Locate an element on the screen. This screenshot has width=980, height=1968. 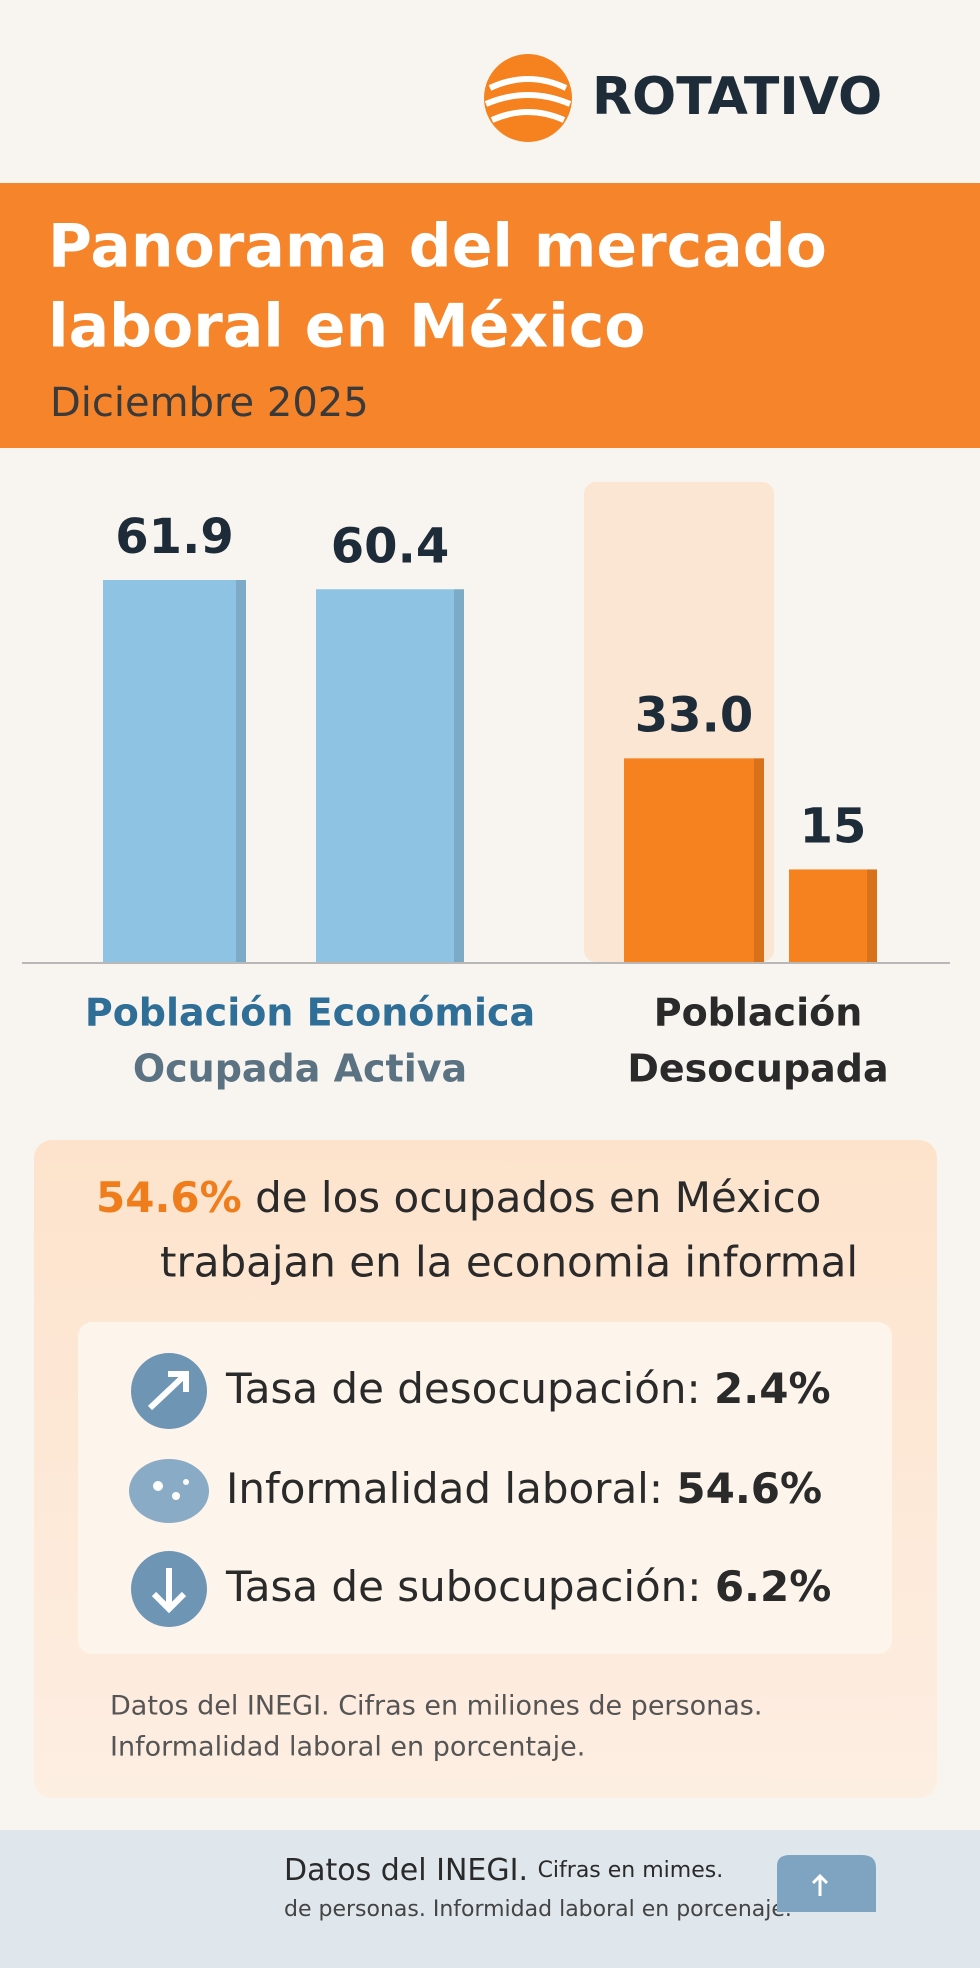
footer-rest: Cifras en mimes. is located at coordinates (631, 1870).